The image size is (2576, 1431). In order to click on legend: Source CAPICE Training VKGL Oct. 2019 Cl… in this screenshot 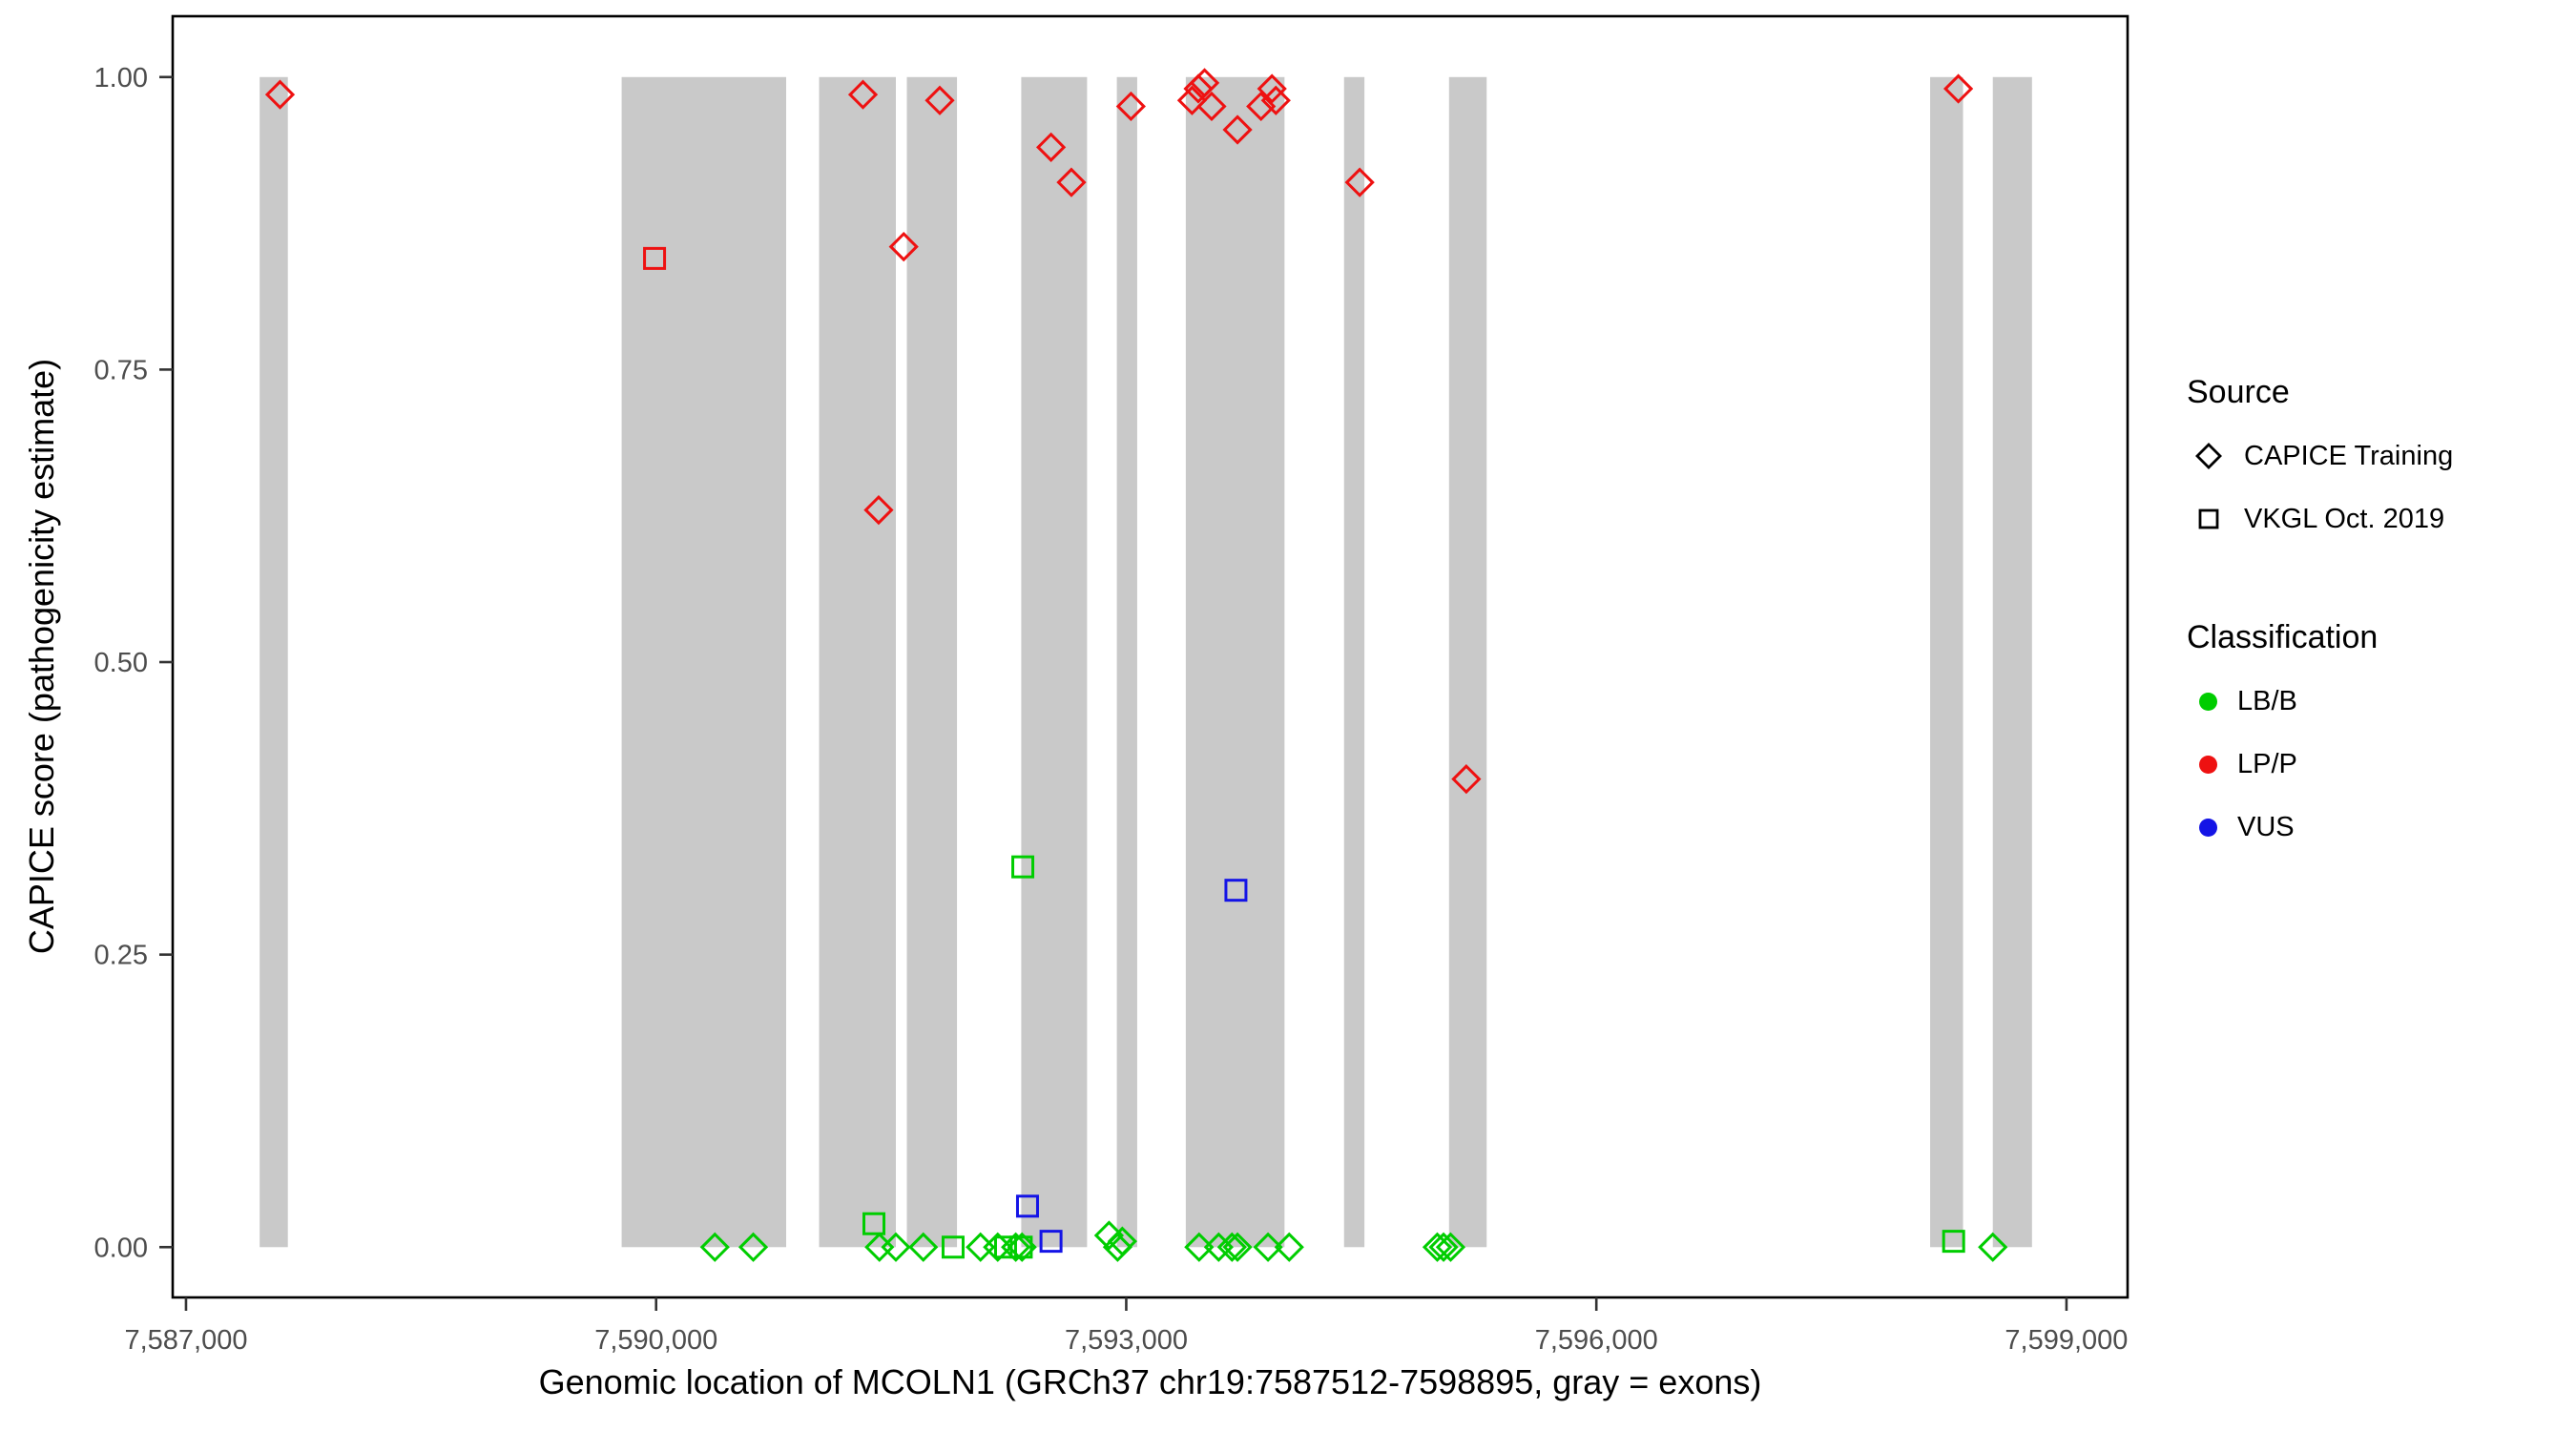, I will do `click(2320, 616)`.